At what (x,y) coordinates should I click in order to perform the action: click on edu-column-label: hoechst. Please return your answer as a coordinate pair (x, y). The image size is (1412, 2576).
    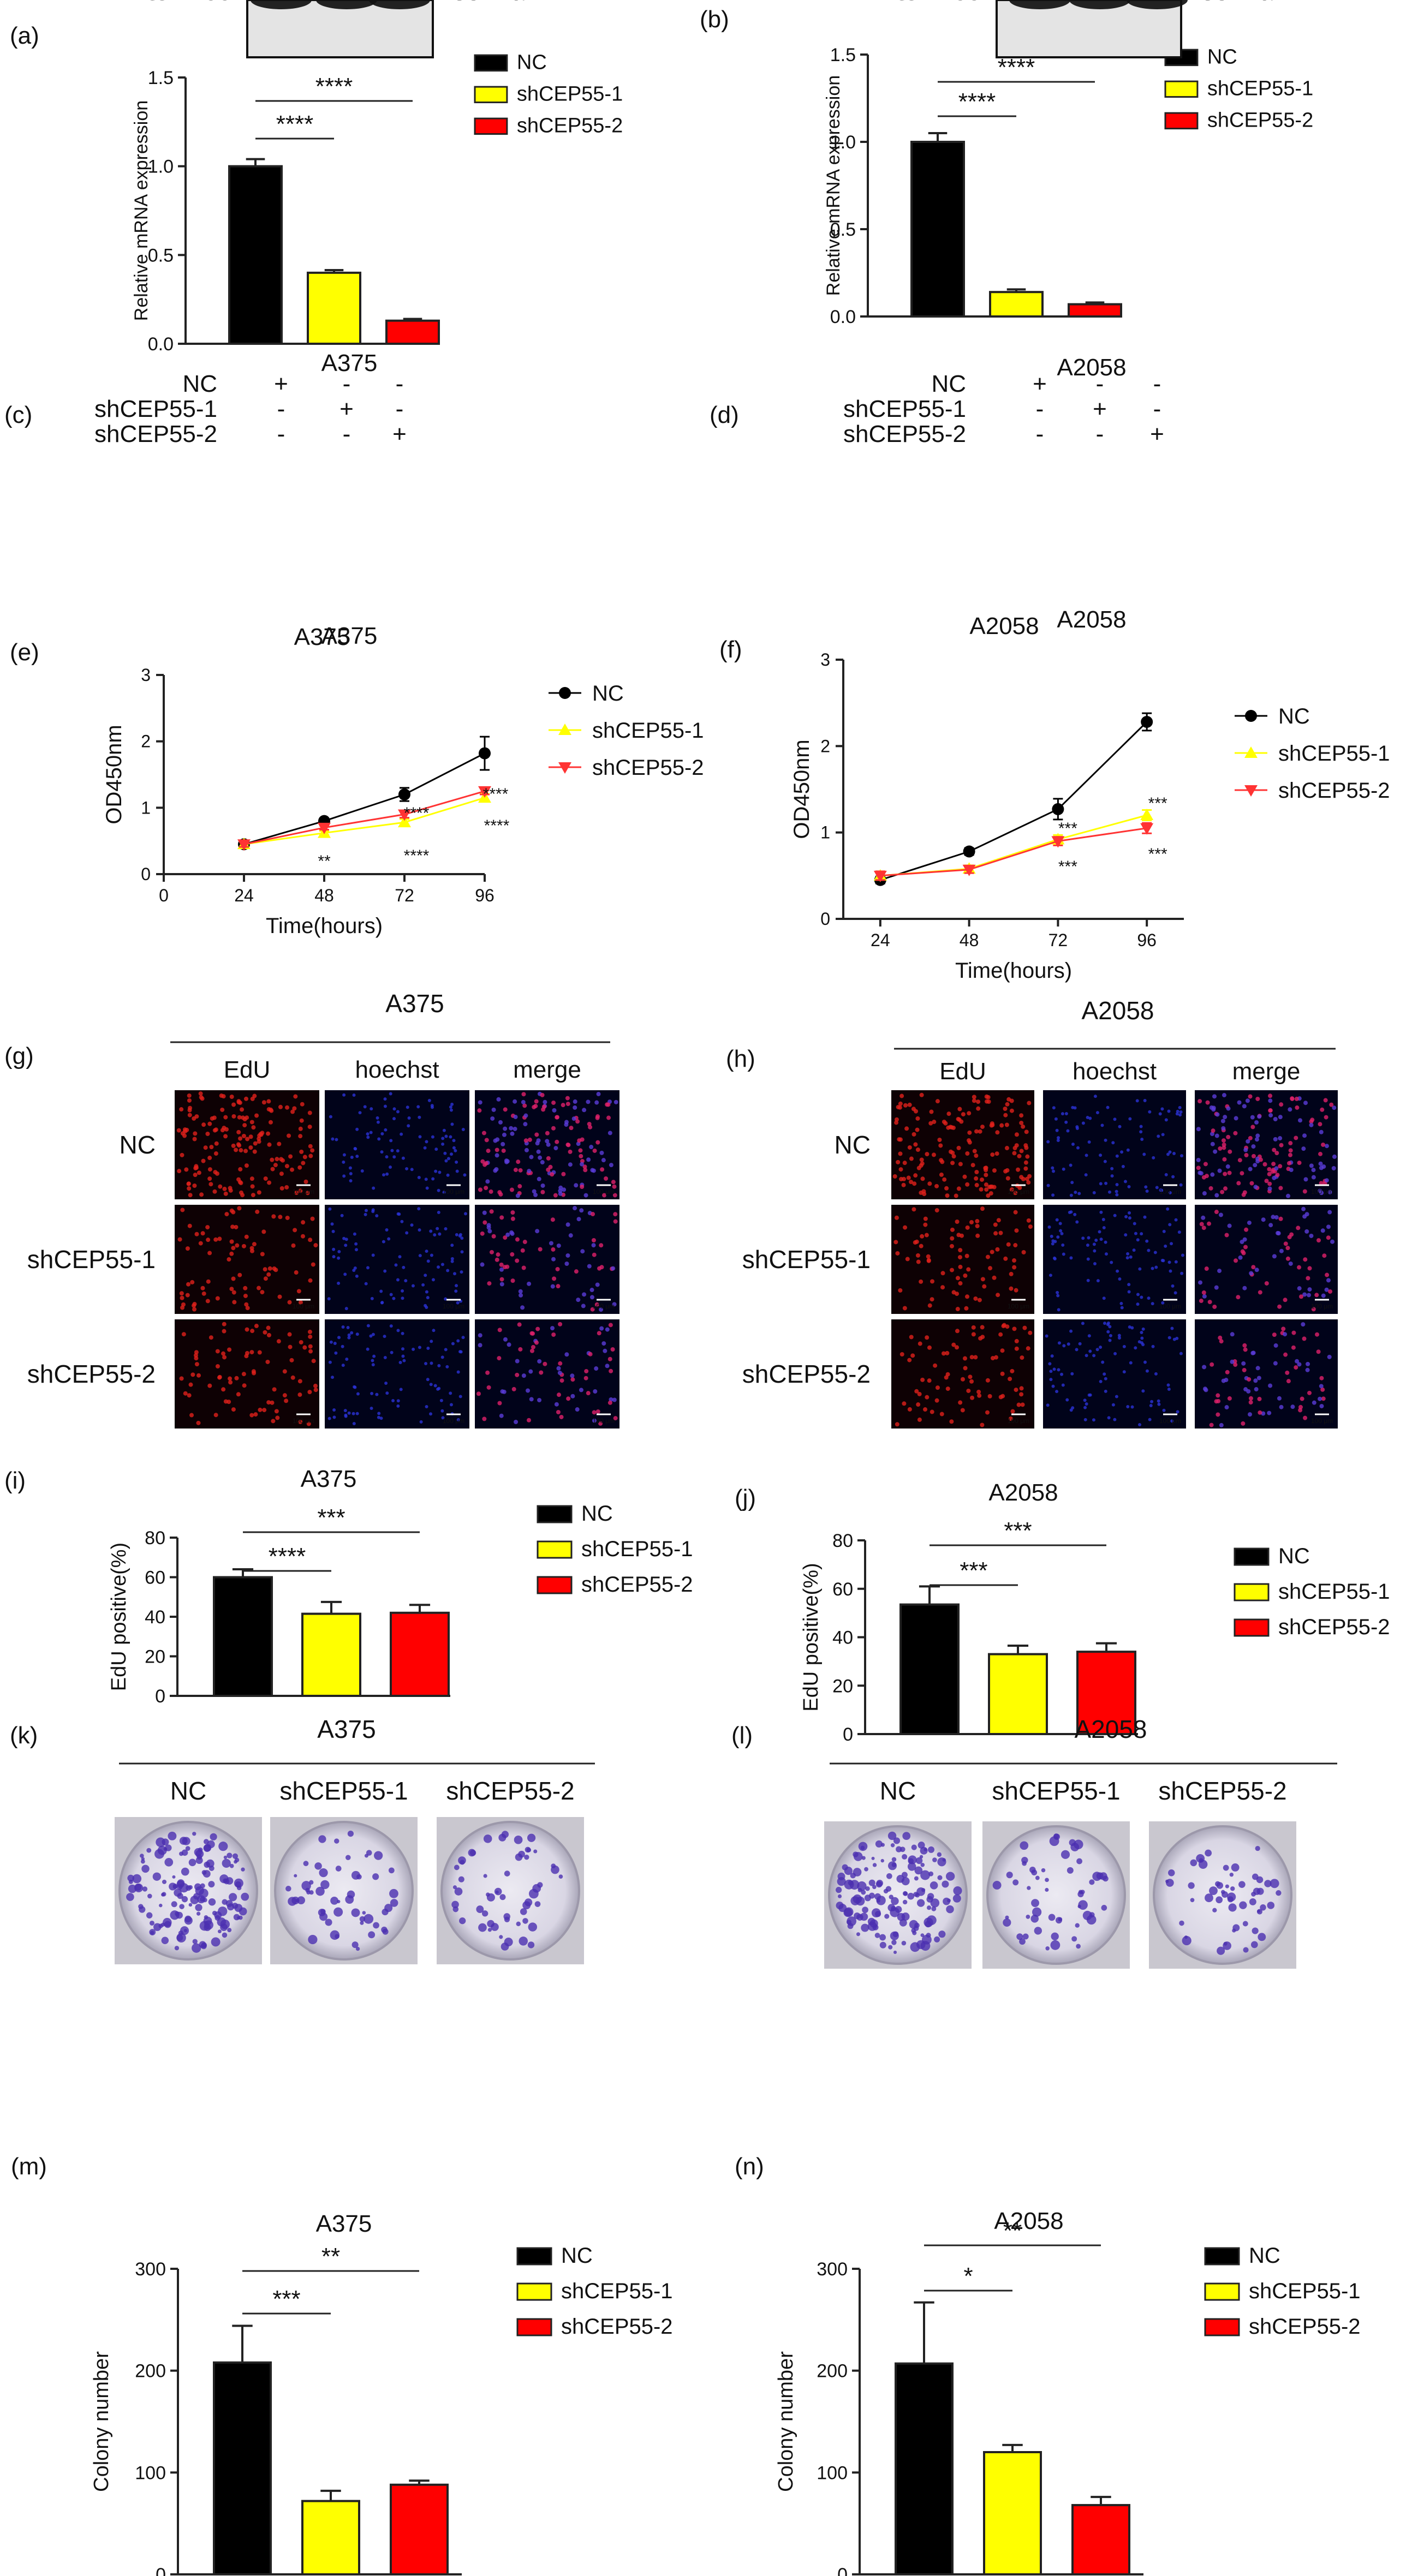
    Looking at the image, I should click on (1115, 1071).